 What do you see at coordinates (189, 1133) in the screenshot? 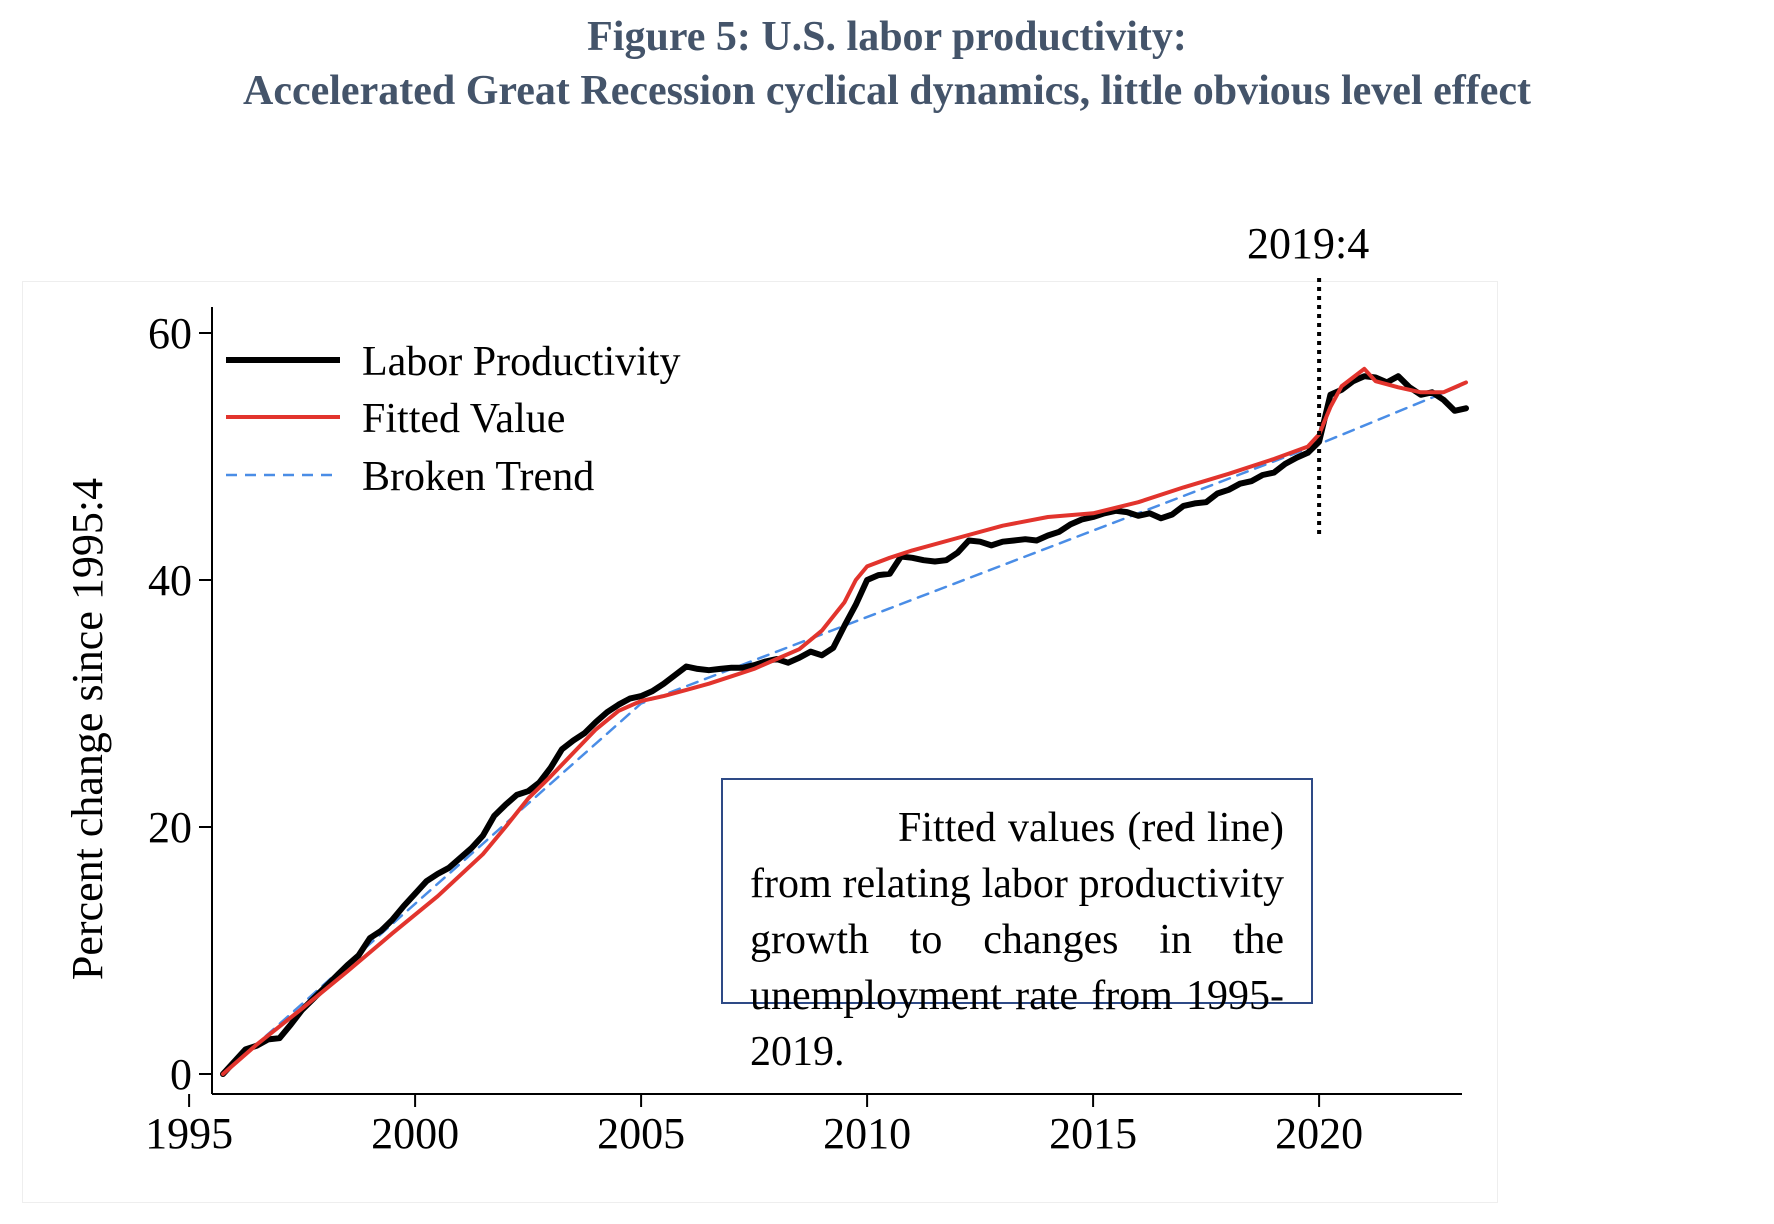
I see `x-tick-label: 1995` at bounding box center [189, 1133].